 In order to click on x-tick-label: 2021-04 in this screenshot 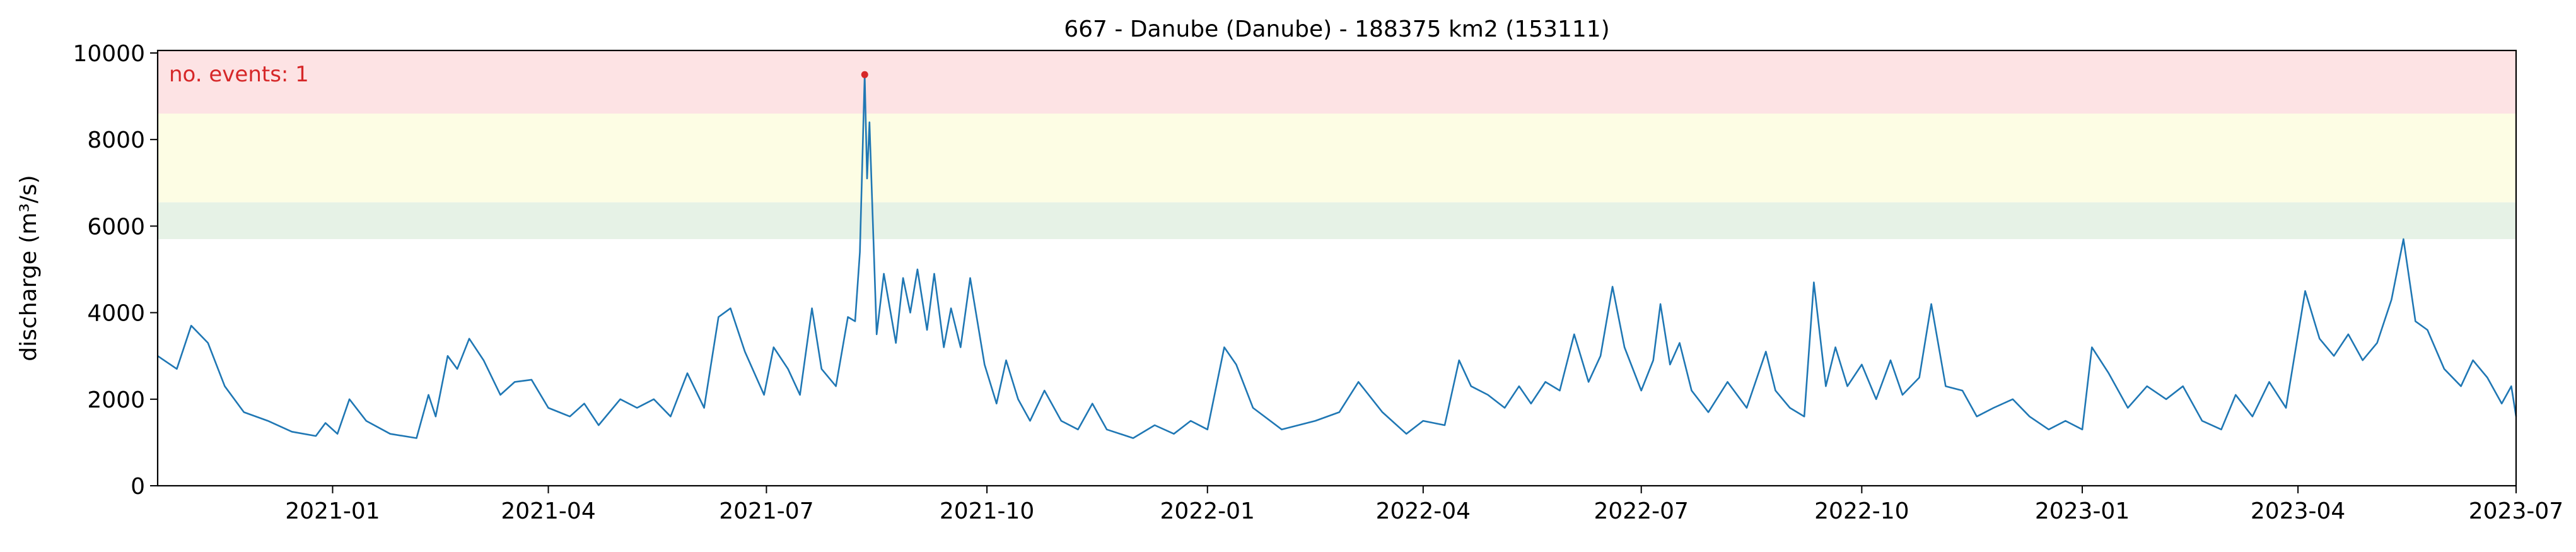, I will do `click(548, 511)`.